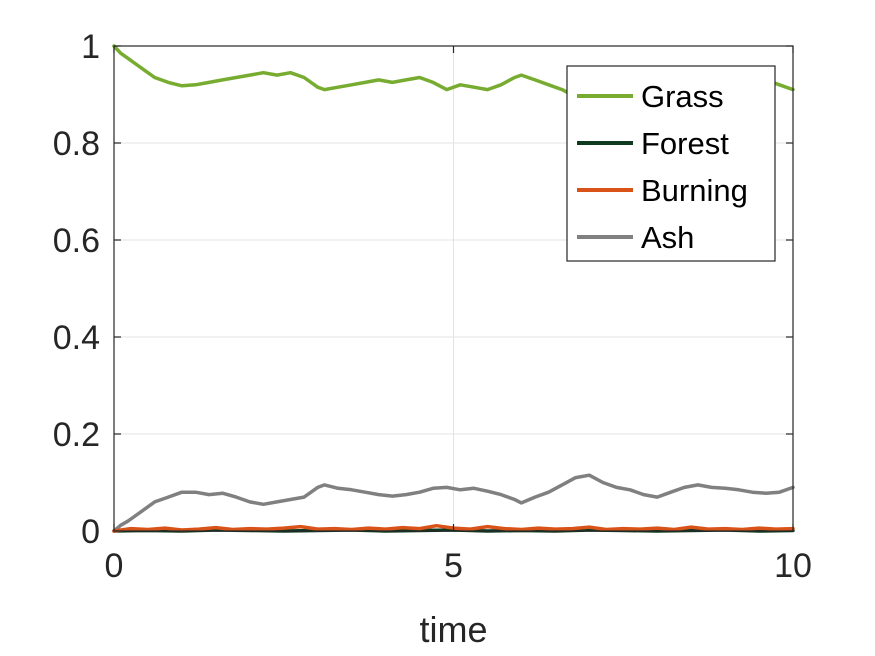 The height and width of the screenshot is (656, 875). Describe the element at coordinates (685, 143) in the screenshot. I see `legend-label-forest: Forest` at that location.